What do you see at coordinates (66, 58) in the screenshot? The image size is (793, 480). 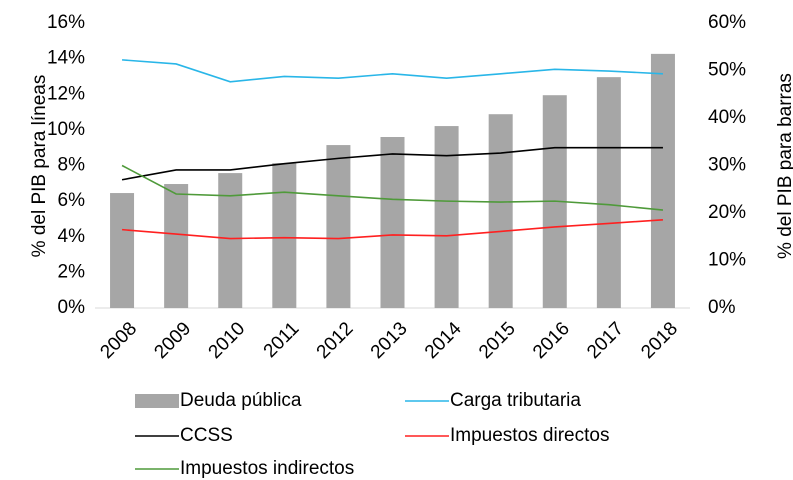 I see `y-tick-label: 14%` at bounding box center [66, 58].